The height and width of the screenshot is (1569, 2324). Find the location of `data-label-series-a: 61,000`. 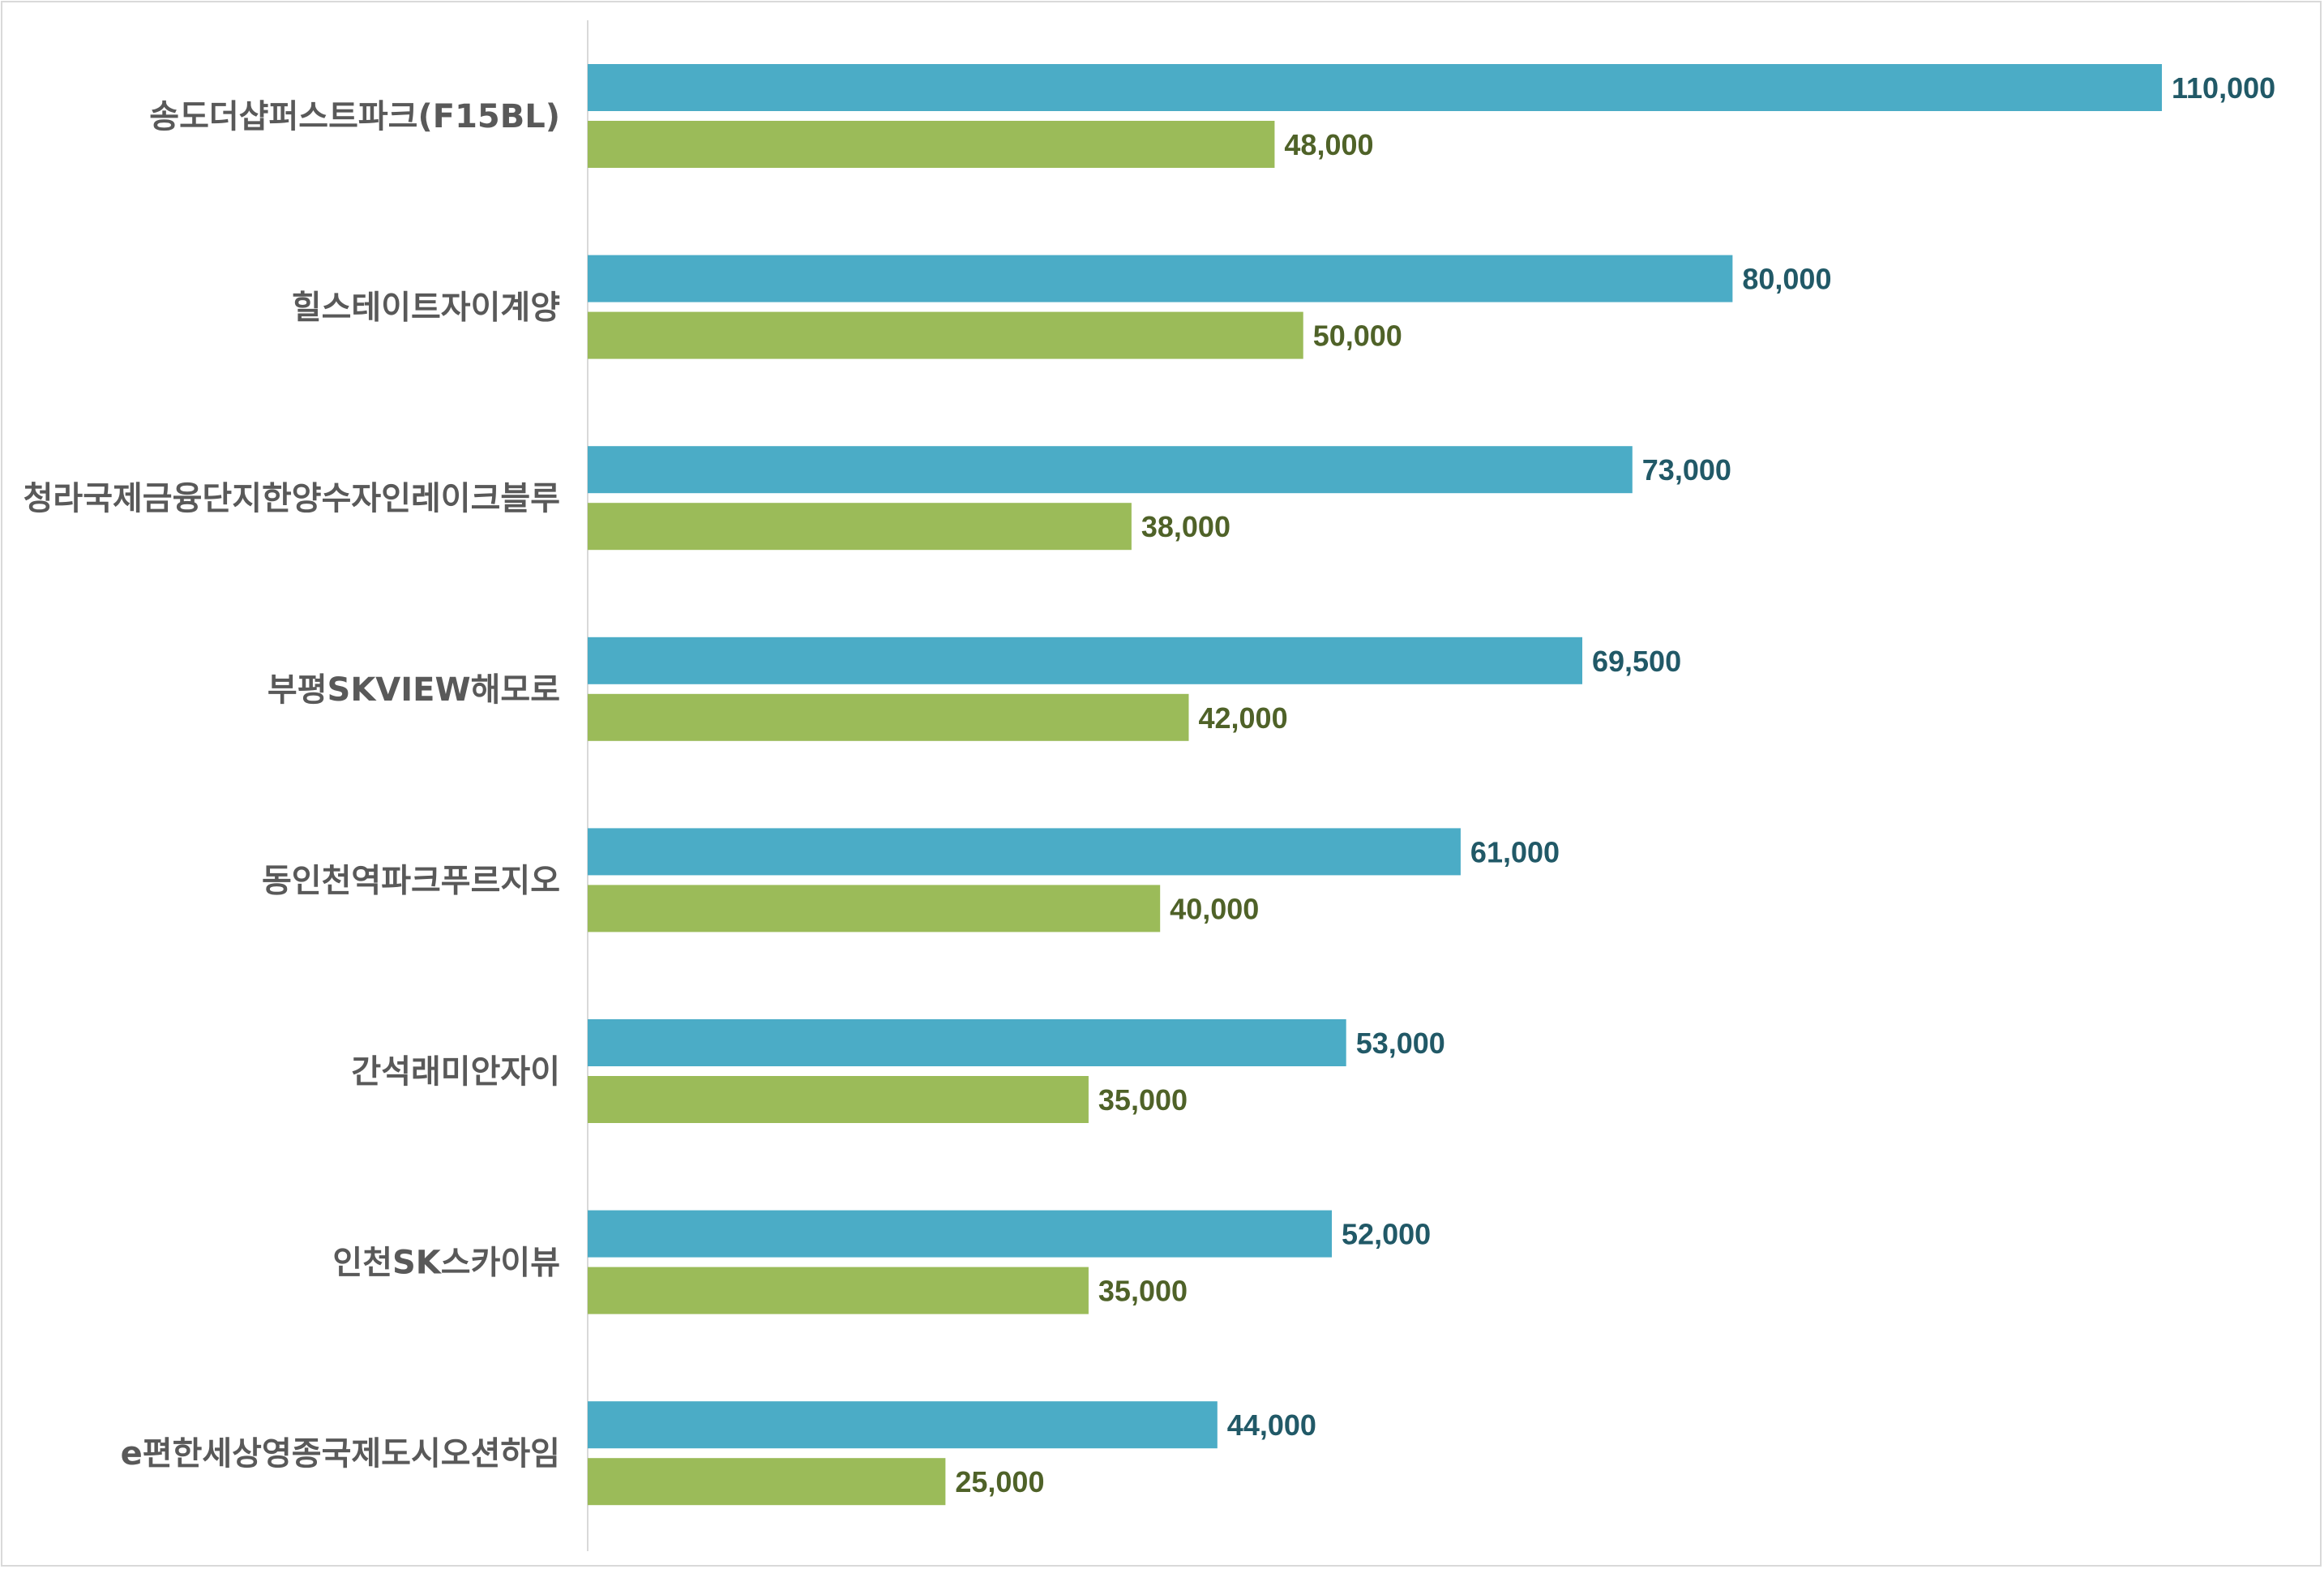

data-label-series-a: 61,000 is located at coordinates (1515, 851).